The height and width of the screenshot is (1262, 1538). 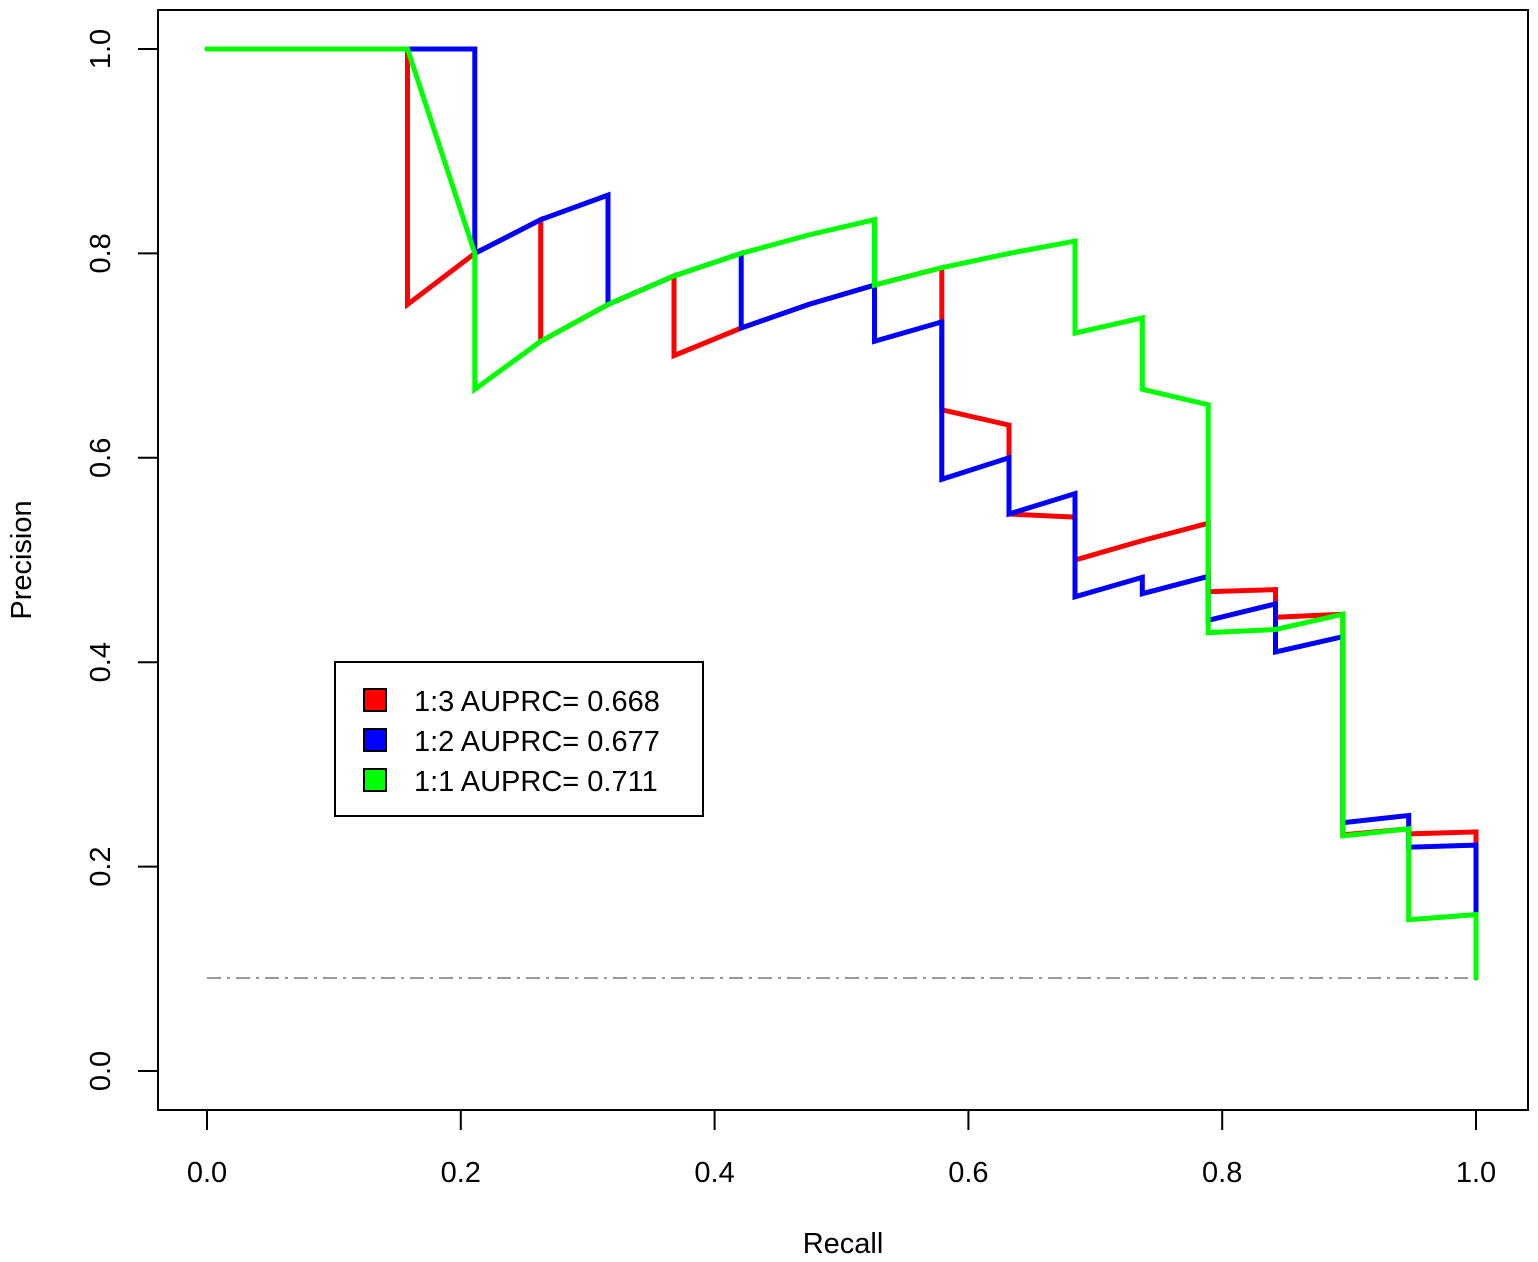 I want to click on y-tick-label: 0.0, so click(x=101, y=1071).